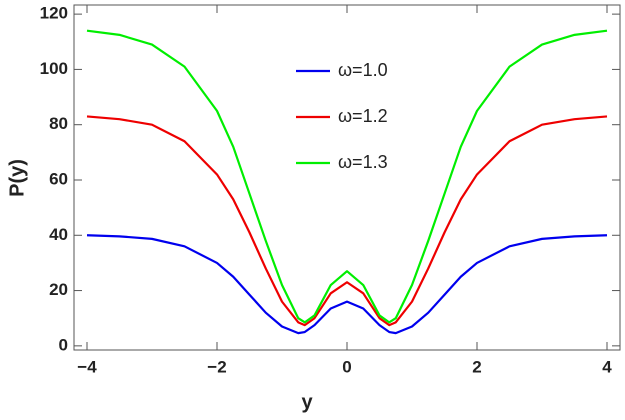 This screenshot has height=420, width=625. What do you see at coordinates (476, 366) in the screenshot?
I see `x-tick-label: 2` at bounding box center [476, 366].